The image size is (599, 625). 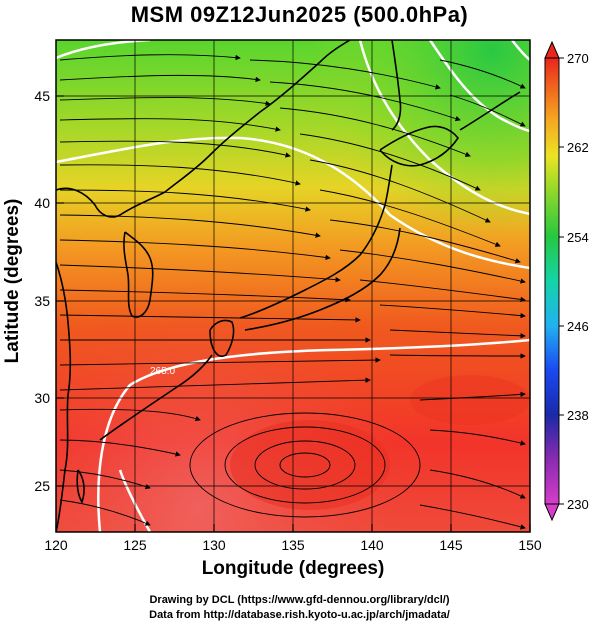 I want to click on contour-label: 265.0, so click(x=162, y=371).